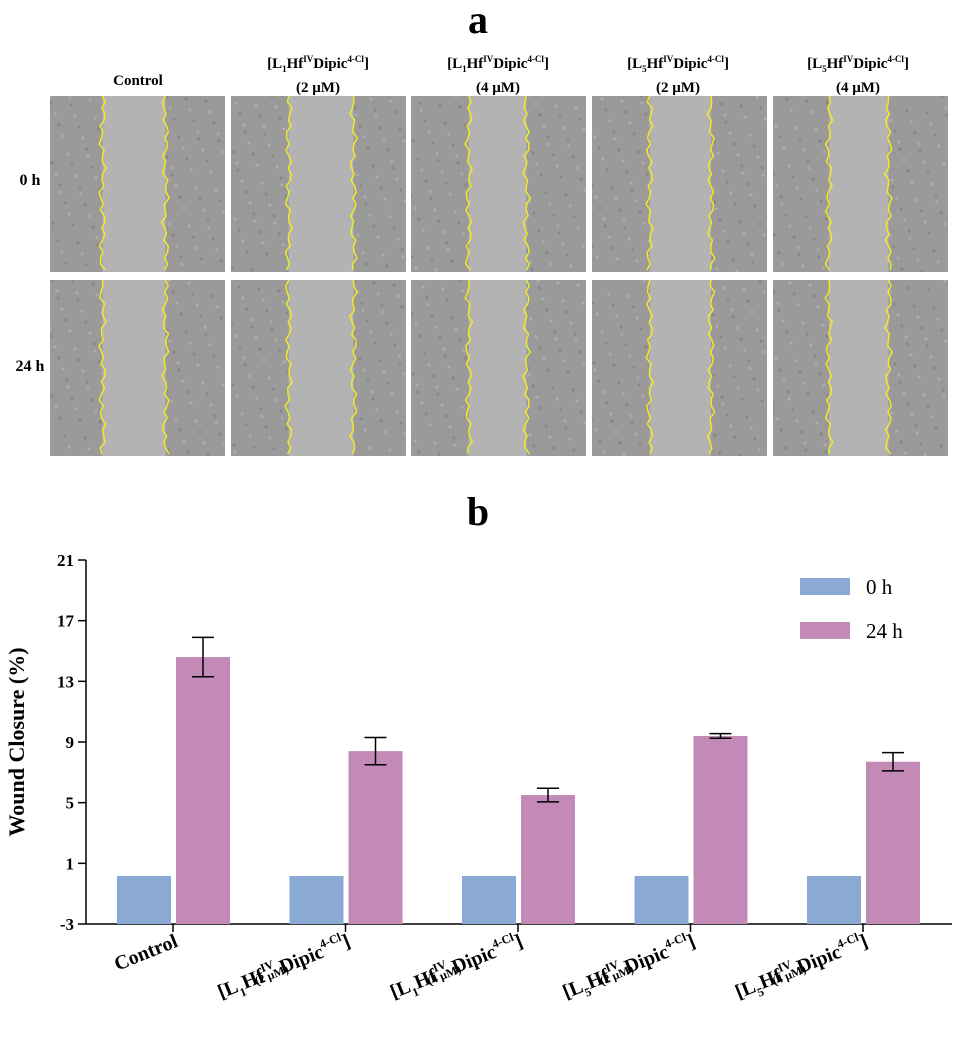 This screenshot has height=1048, width=957. What do you see at coordinates (478, 511) in the screenshot?
I see `panel-b-letter: b` at bounding box center [478, 511].